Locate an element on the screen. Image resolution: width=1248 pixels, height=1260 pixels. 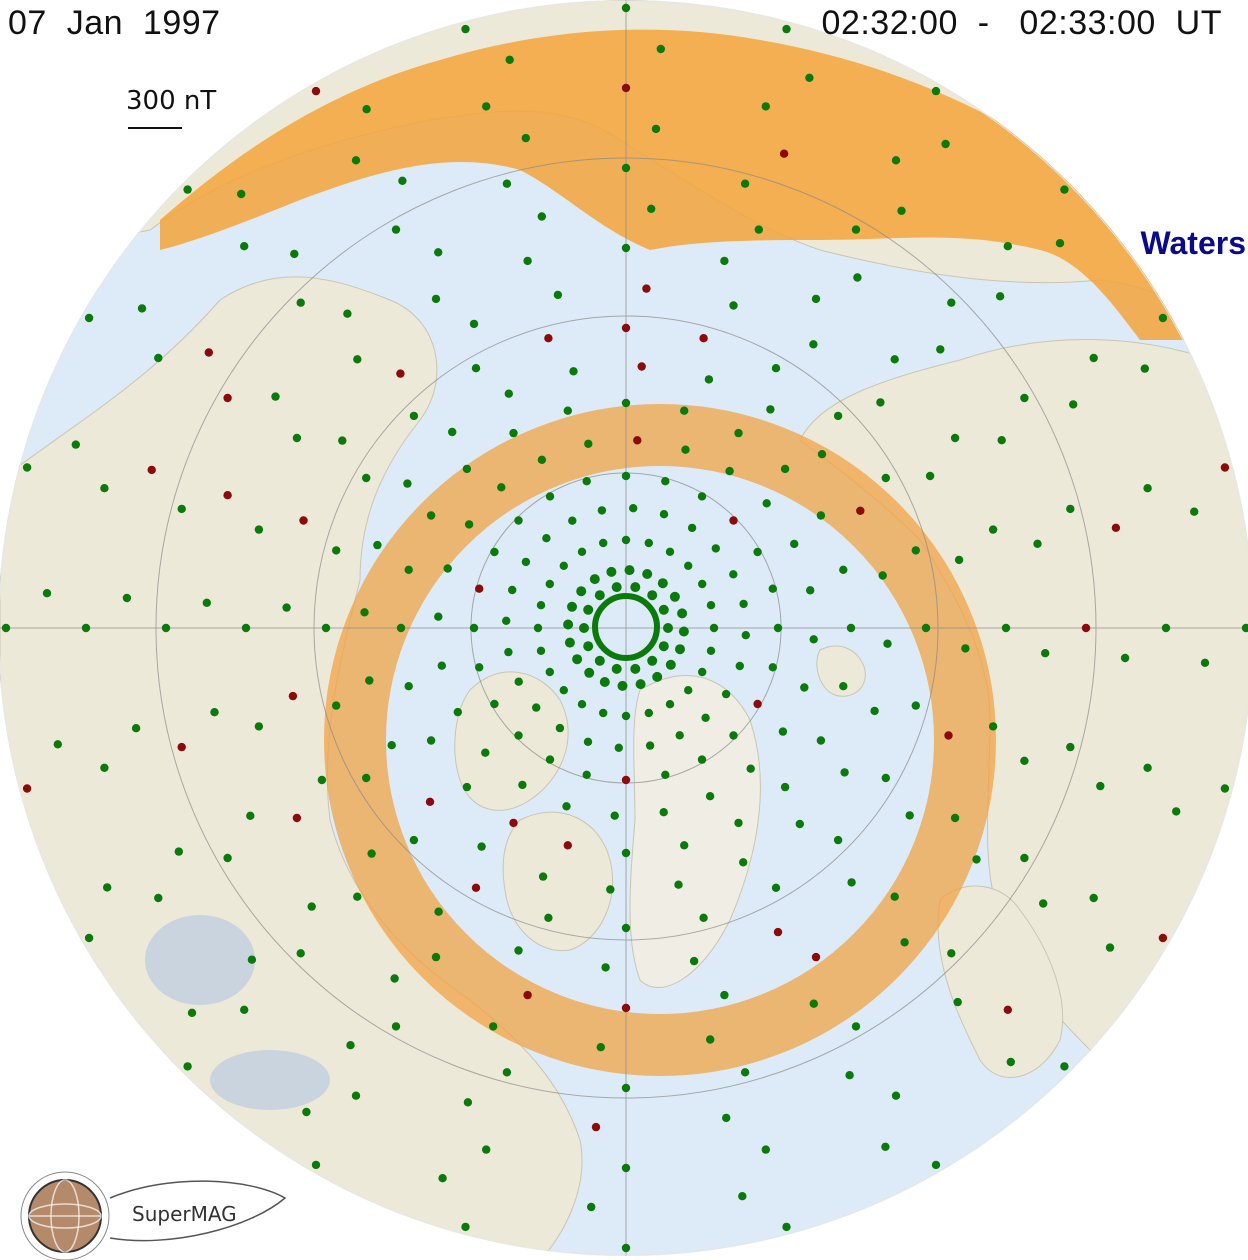
landmass-svalbard is located at coordinates (841, 671).